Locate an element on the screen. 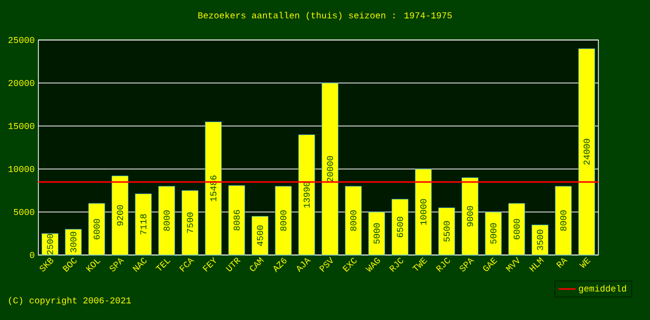  x-tick-label: TEL is located at coordinates (162, 265).